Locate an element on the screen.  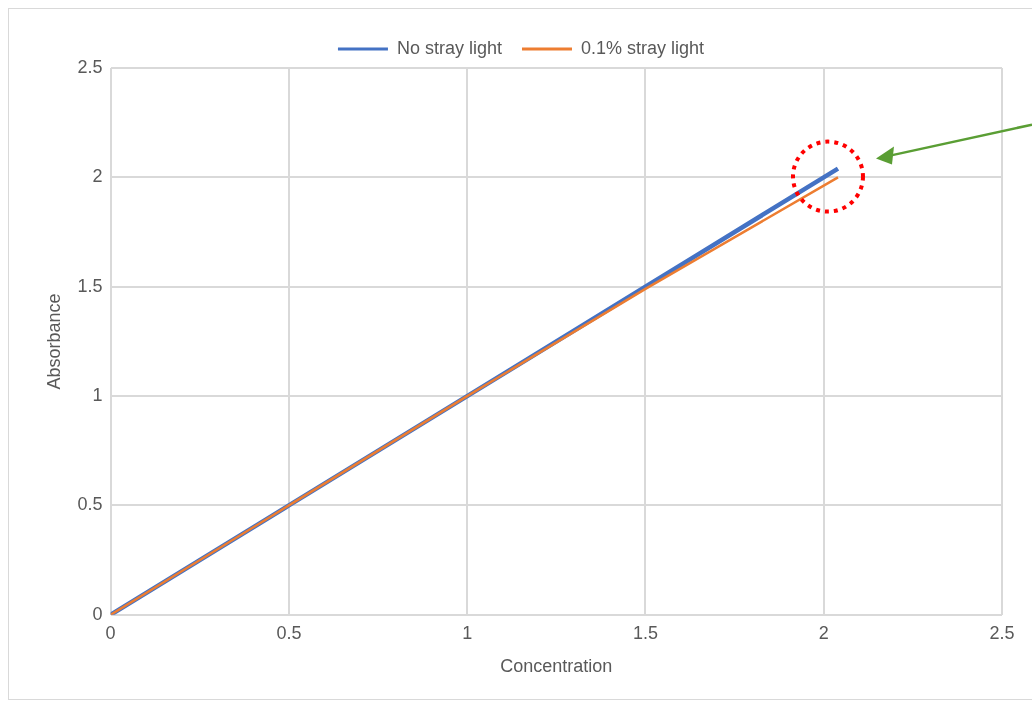
x-tick-label: 1.5 is located at coordinates (645, 632).